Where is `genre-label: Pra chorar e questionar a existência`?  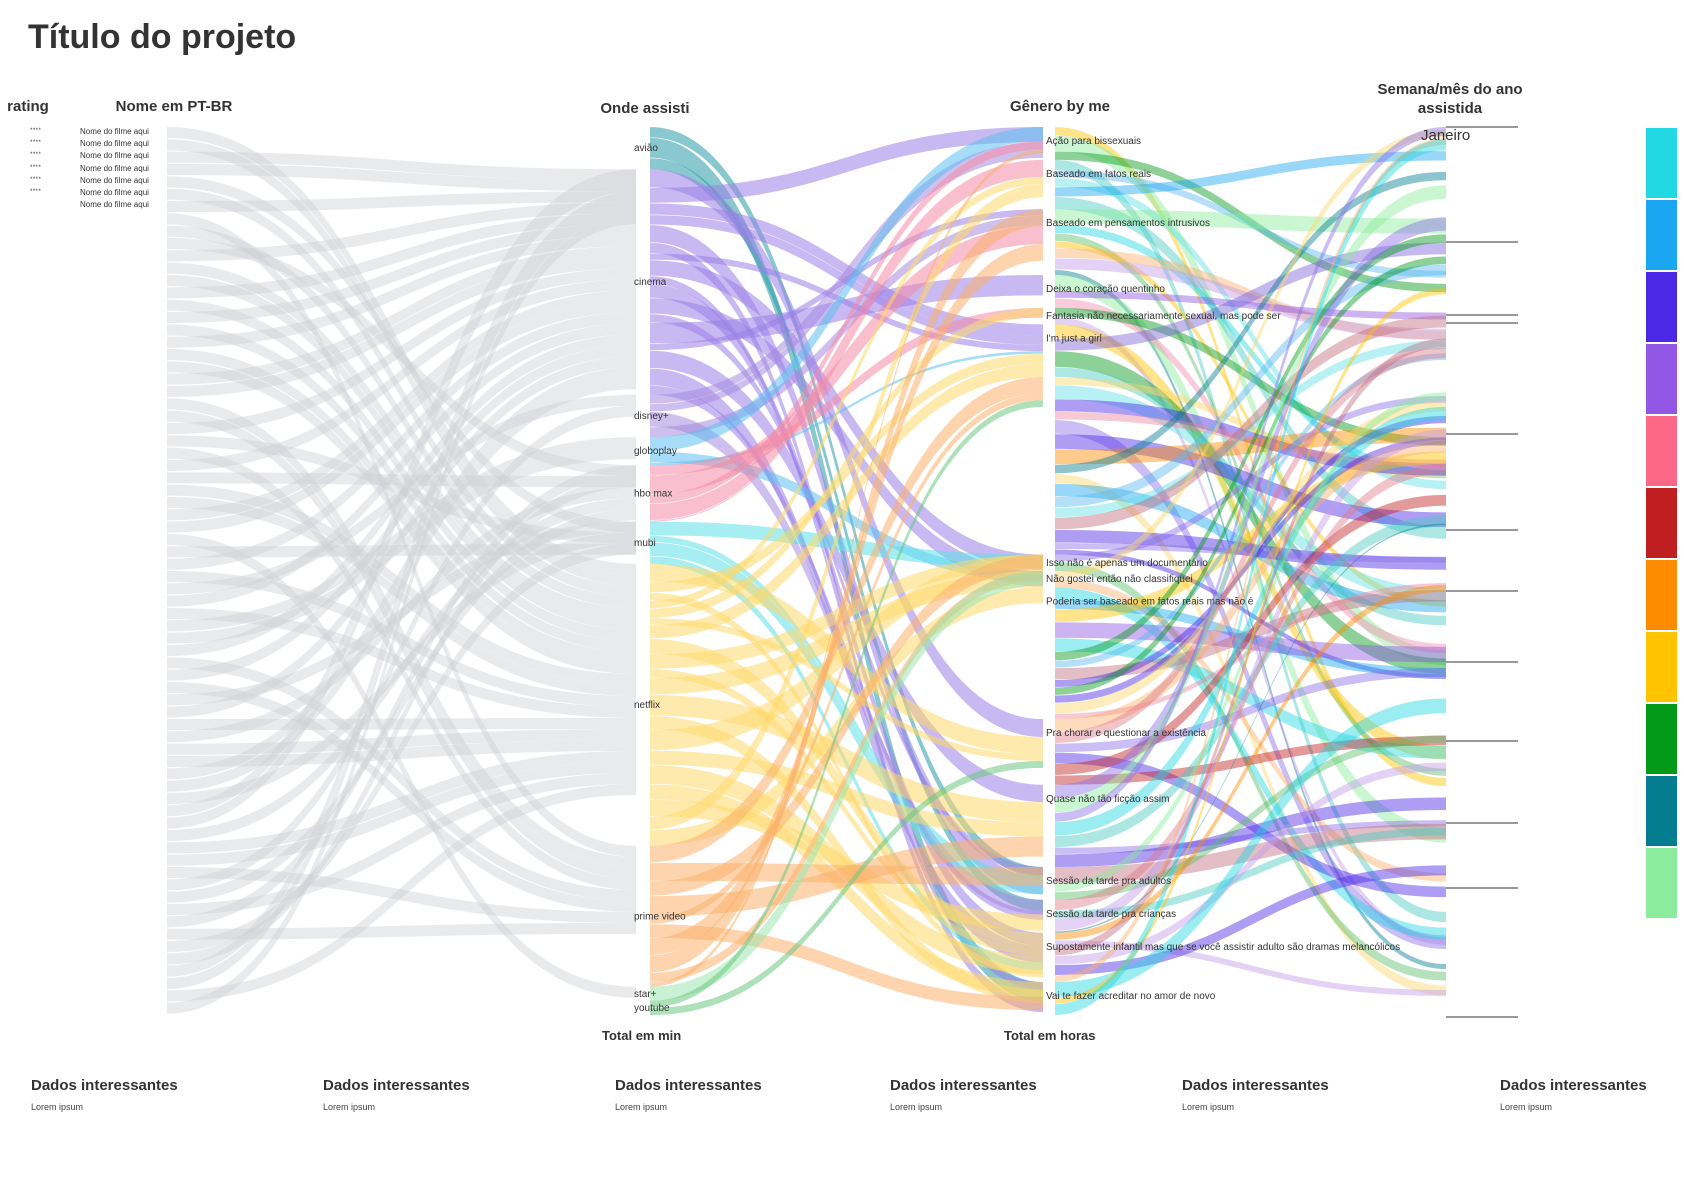
genre-label: Pra chorar e questionar a existência is located at coordinates (1126, 733).